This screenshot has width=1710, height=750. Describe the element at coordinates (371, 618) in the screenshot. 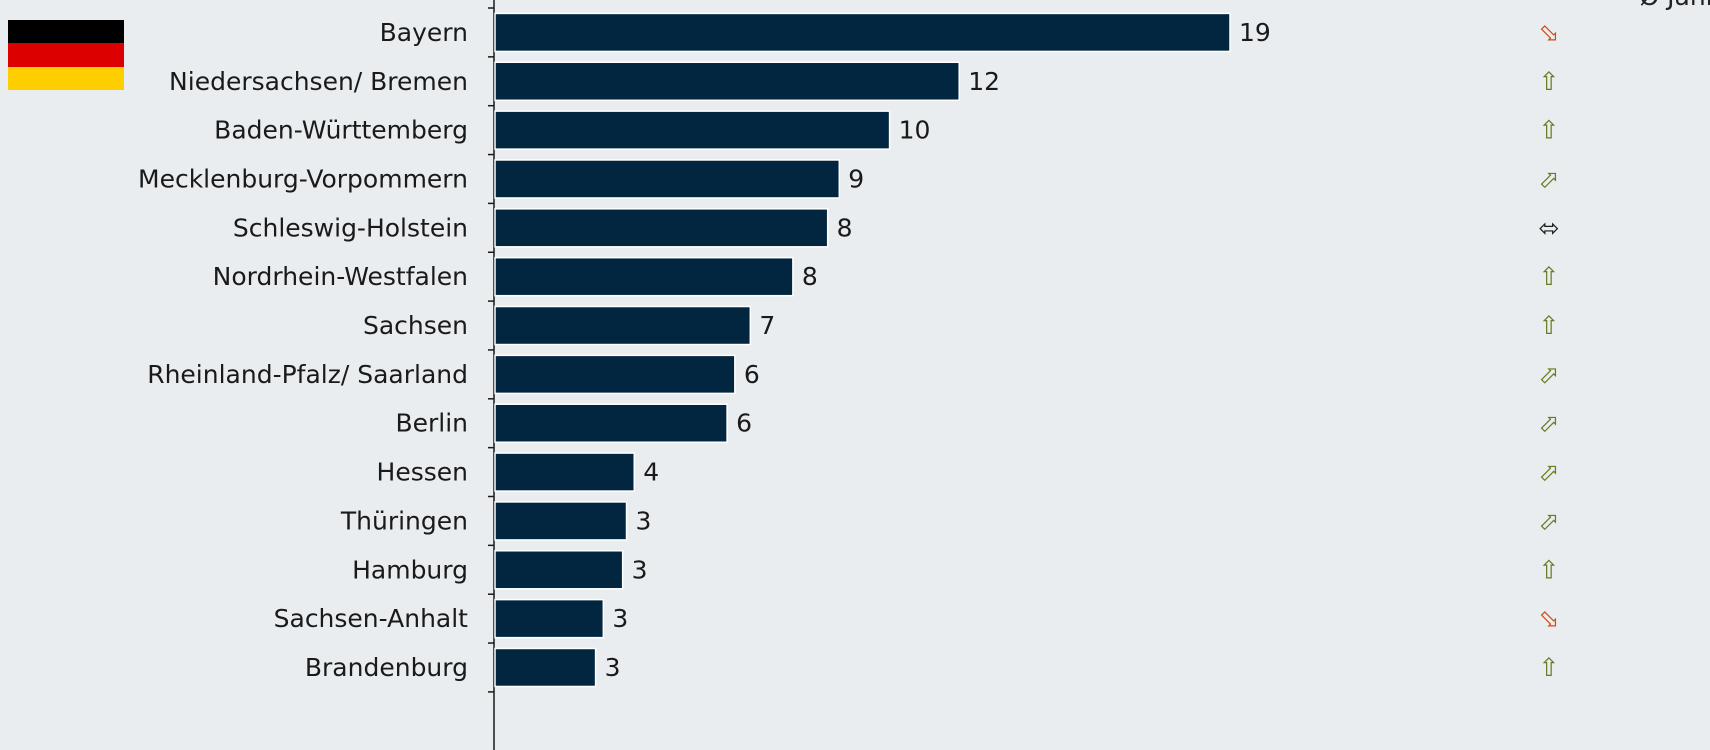

I see `category-label: Sachsen-Anhalt` at that location.